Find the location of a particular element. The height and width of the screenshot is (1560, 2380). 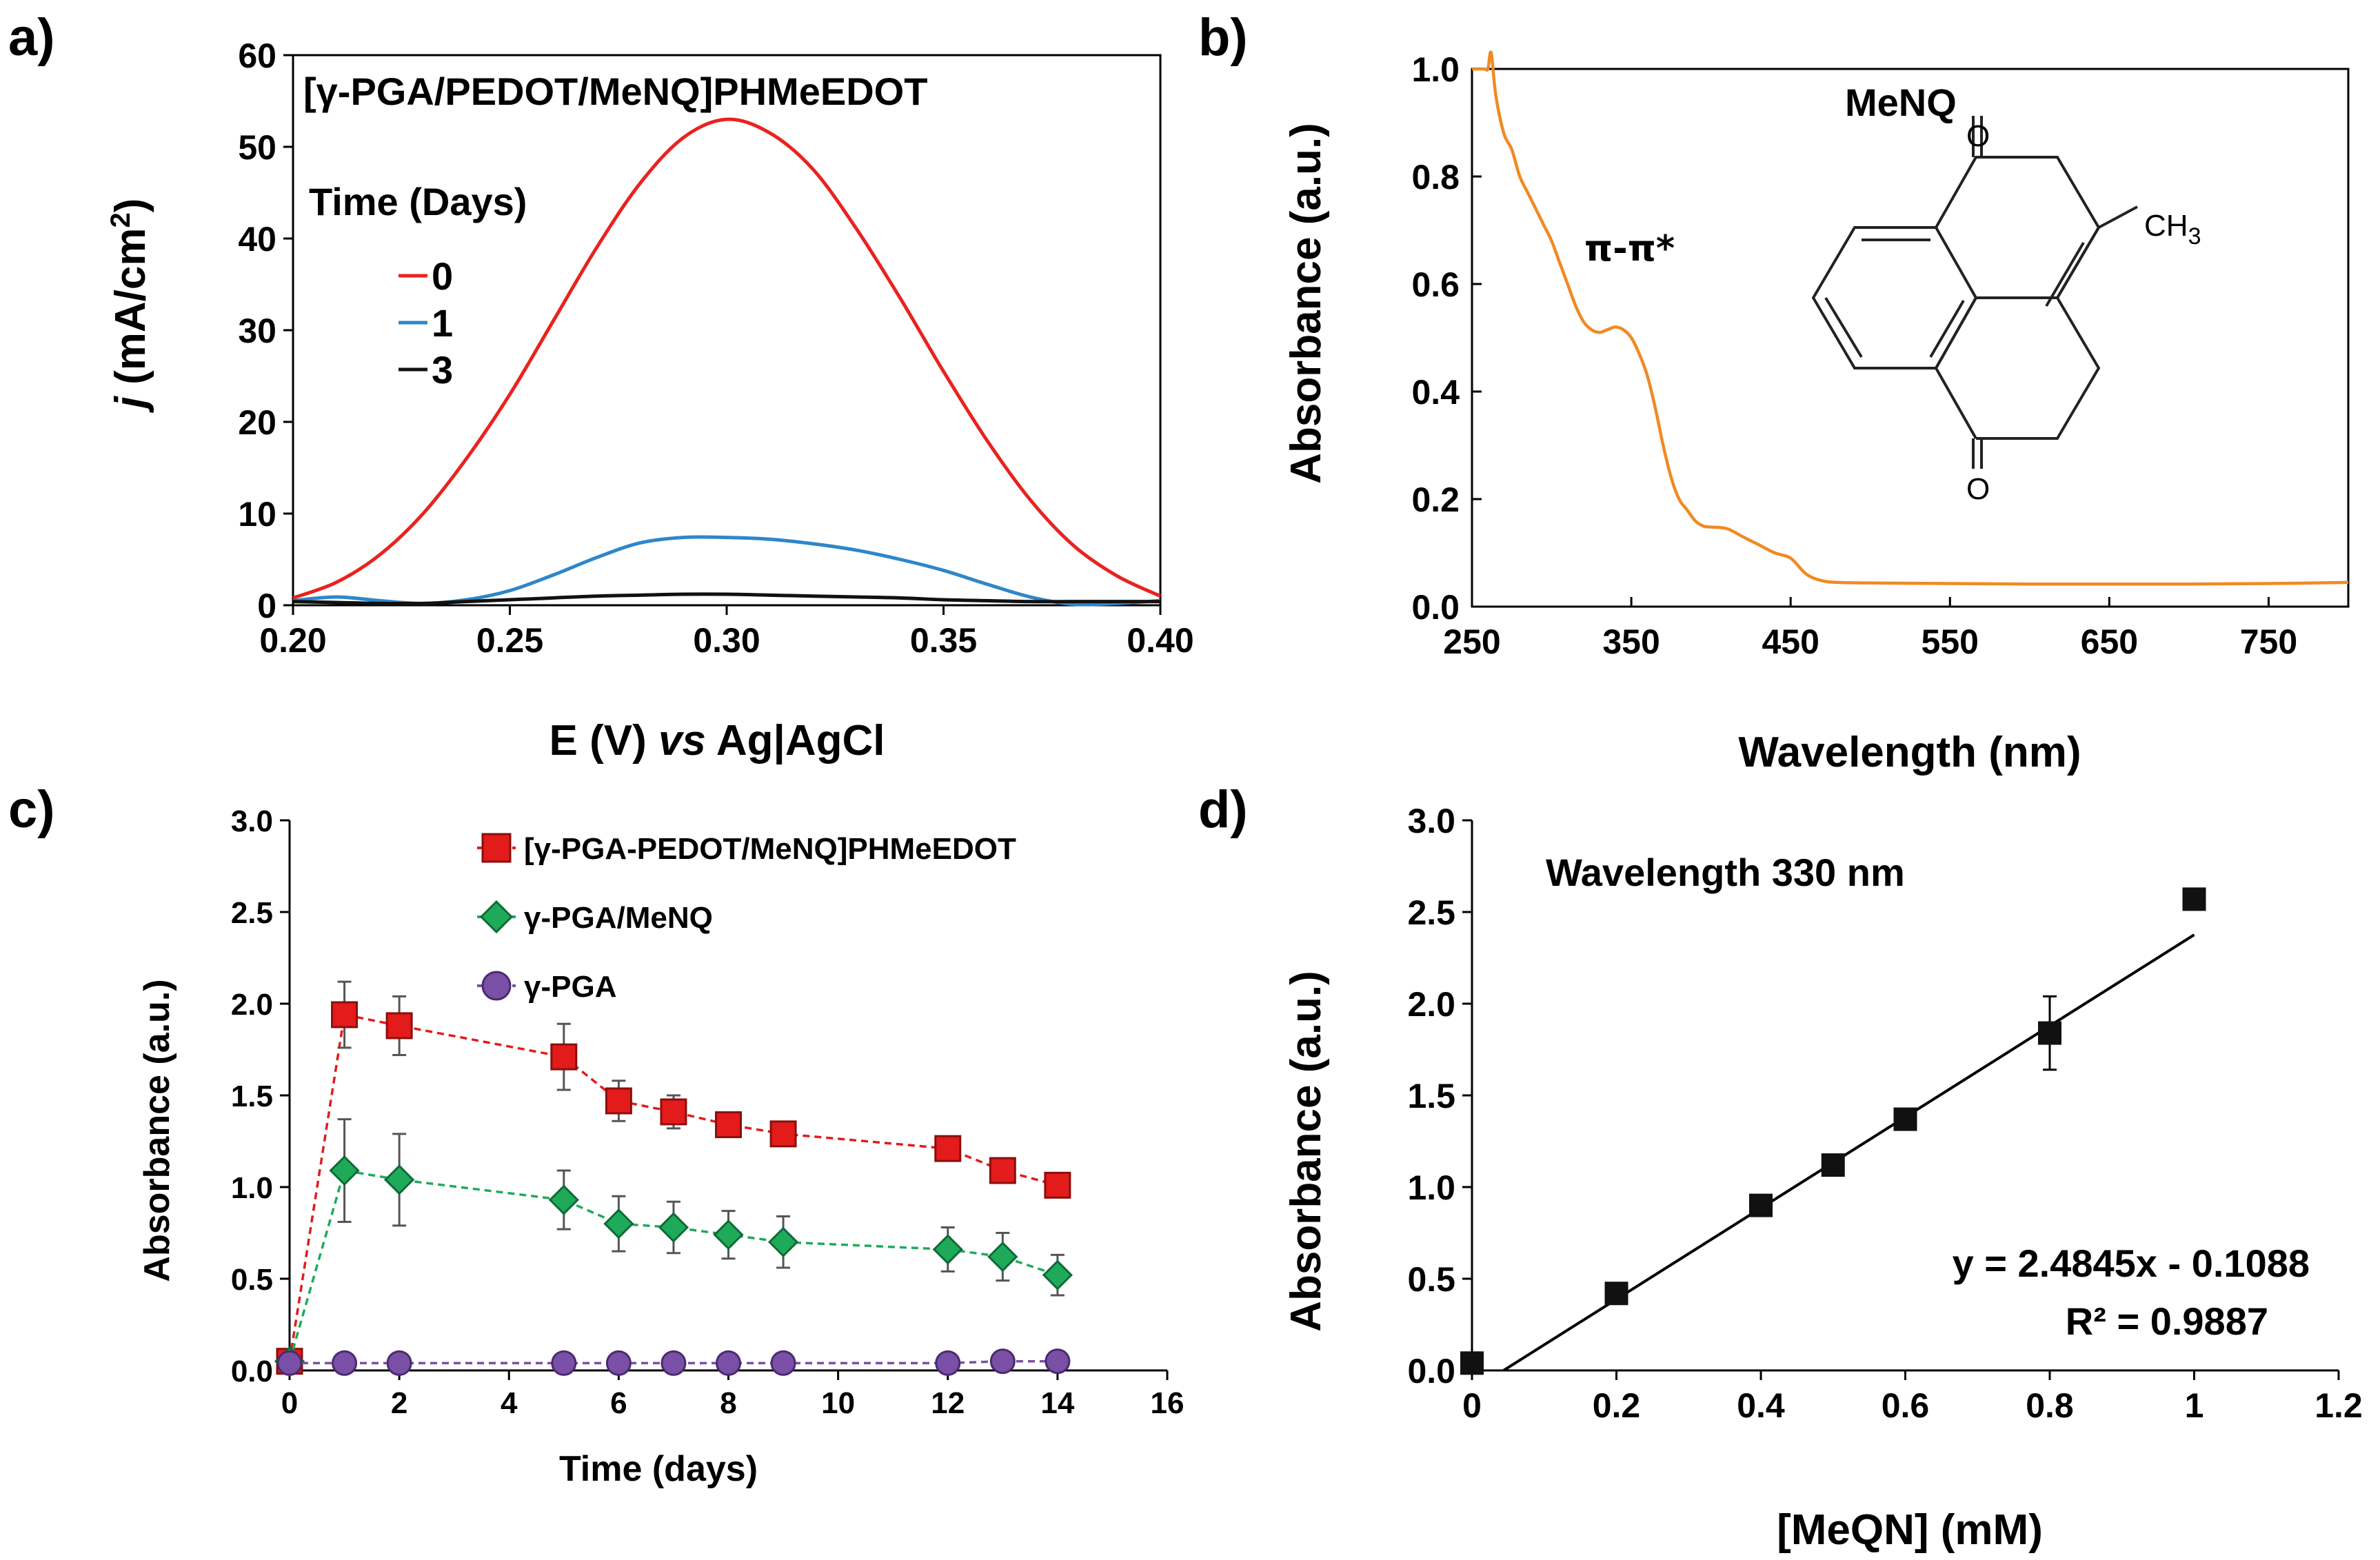

panel-c-ytick-label: 1.5 is located at coordinates (252, 1096).